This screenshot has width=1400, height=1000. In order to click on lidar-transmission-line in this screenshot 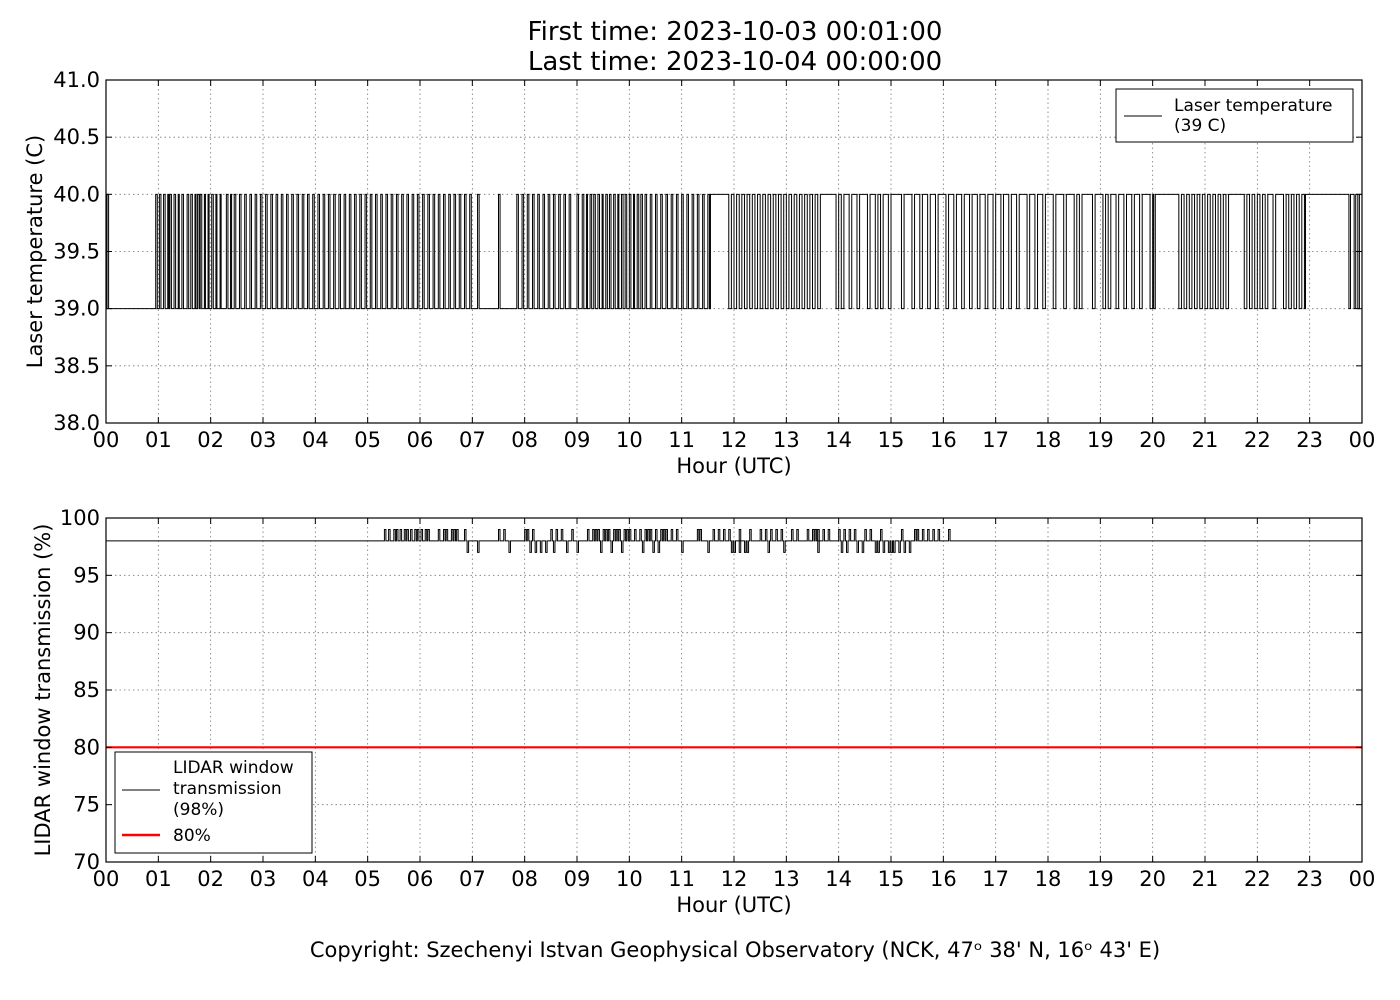, I will do `click(734, 540)`.